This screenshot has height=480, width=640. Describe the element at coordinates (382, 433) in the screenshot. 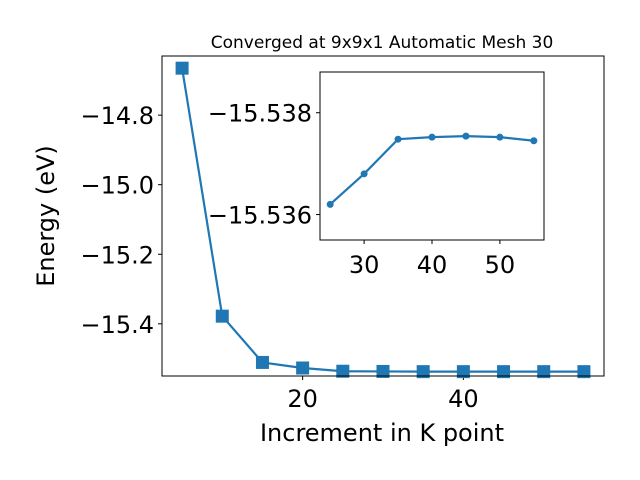

I see `x-axis-label: Increment in K point` at that location.